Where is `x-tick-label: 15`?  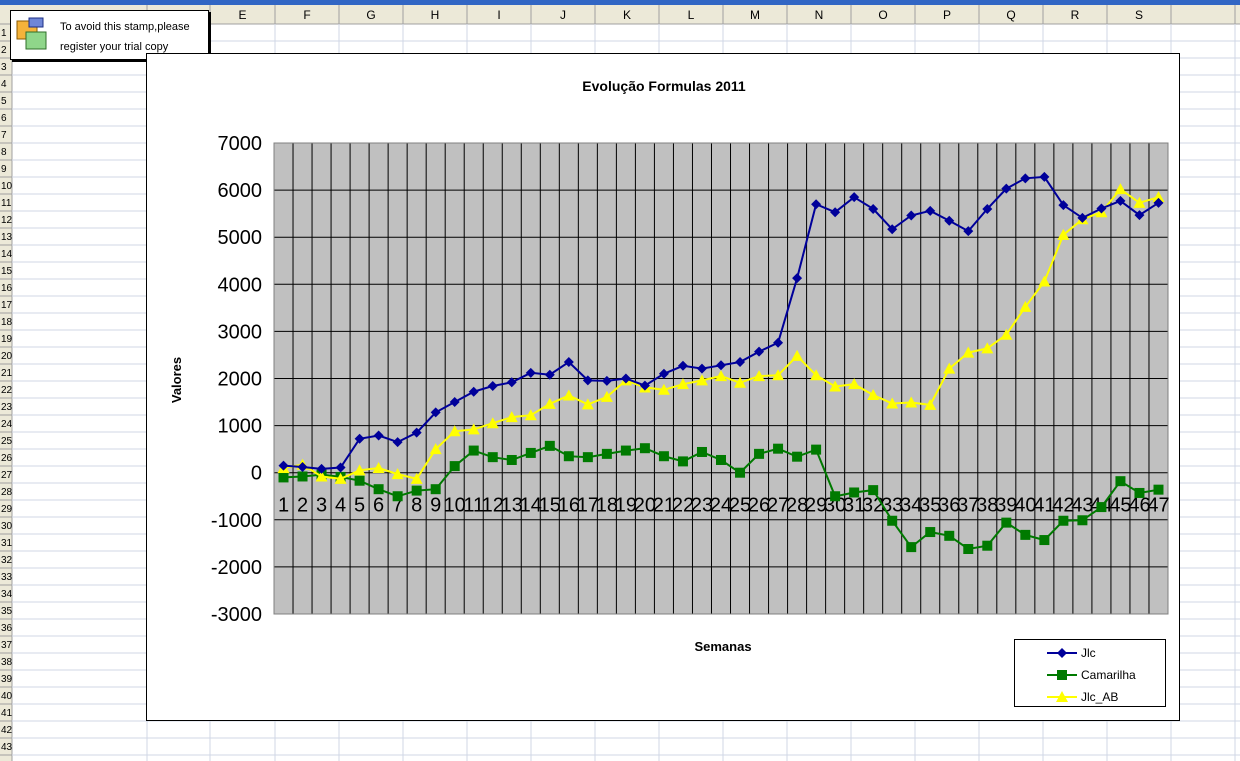 x-tick-label: 15 is located at coordinates (550, 506).